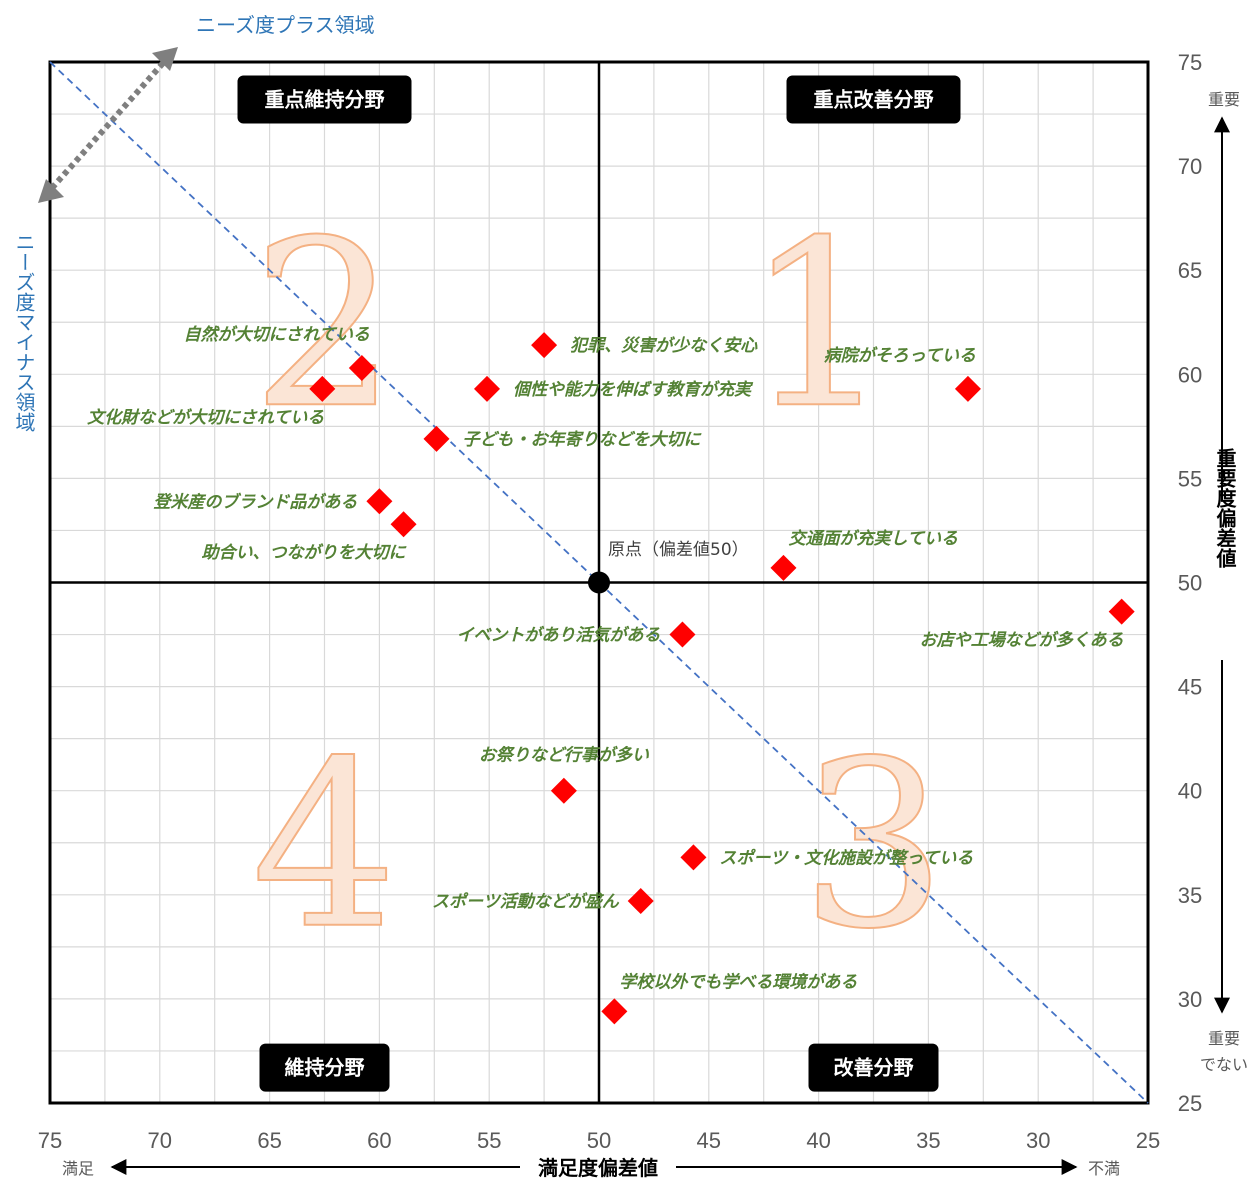  What do you see at coordinates (305, 553) in the screenshot?
I see `data-point-label: 助合い、つながりを大切に` at bounding box center [305, 553].